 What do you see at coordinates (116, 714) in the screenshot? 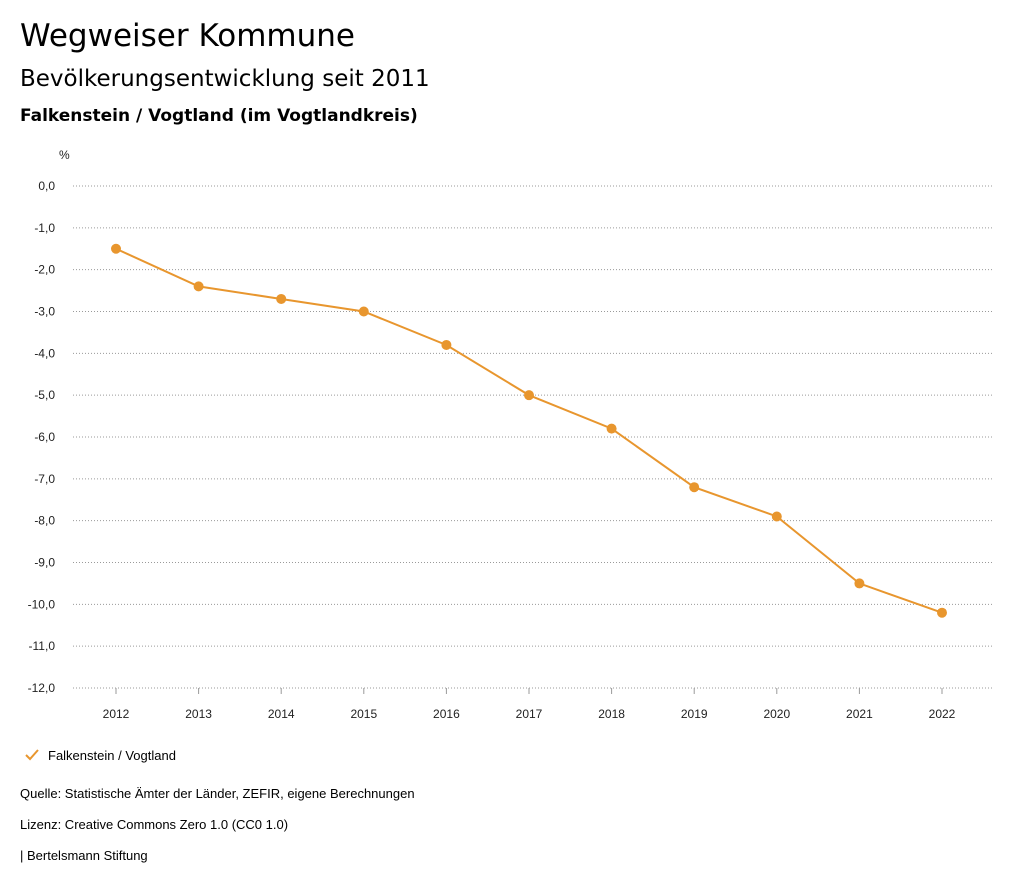
I see `x-tick-label: 2012` at bounding box center [116, 714].